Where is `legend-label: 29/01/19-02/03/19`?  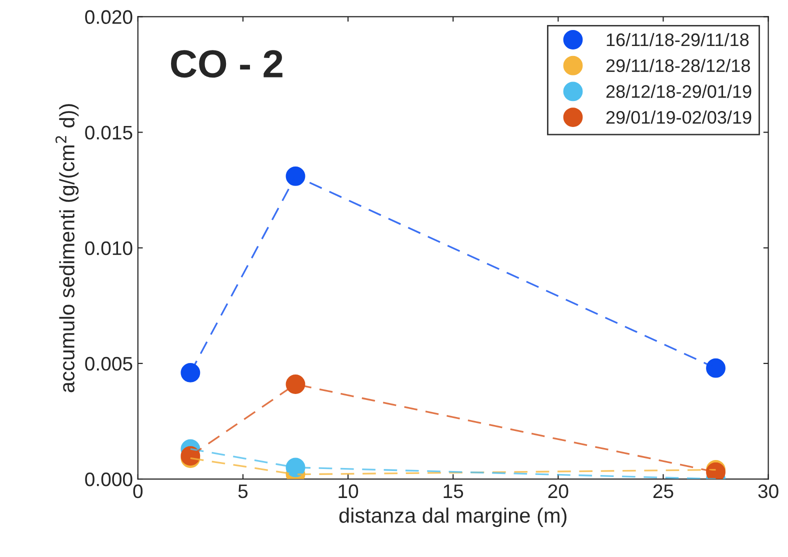 legend-label: 29/01/19-02/03/19 is located at coordinates (679, 117).